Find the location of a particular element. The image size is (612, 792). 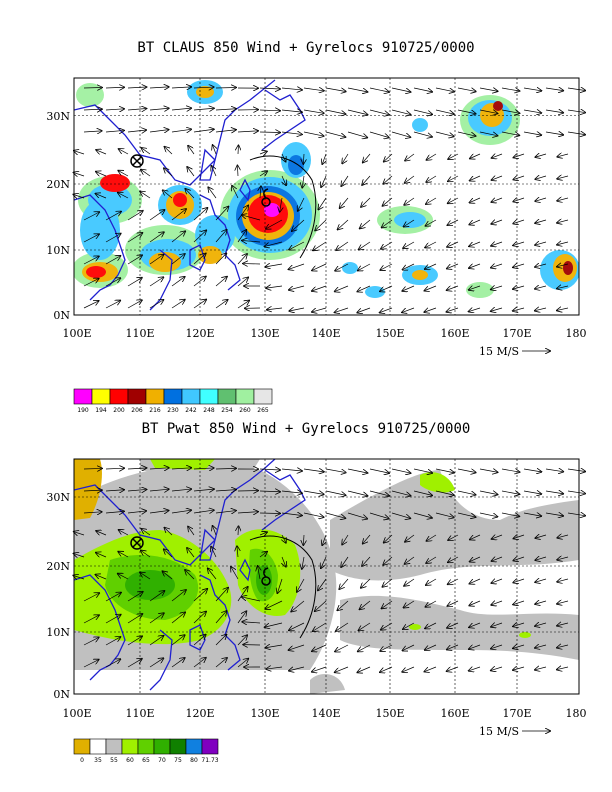

bottom-colorbar-label: 65 is located at coordinates (146, 760).